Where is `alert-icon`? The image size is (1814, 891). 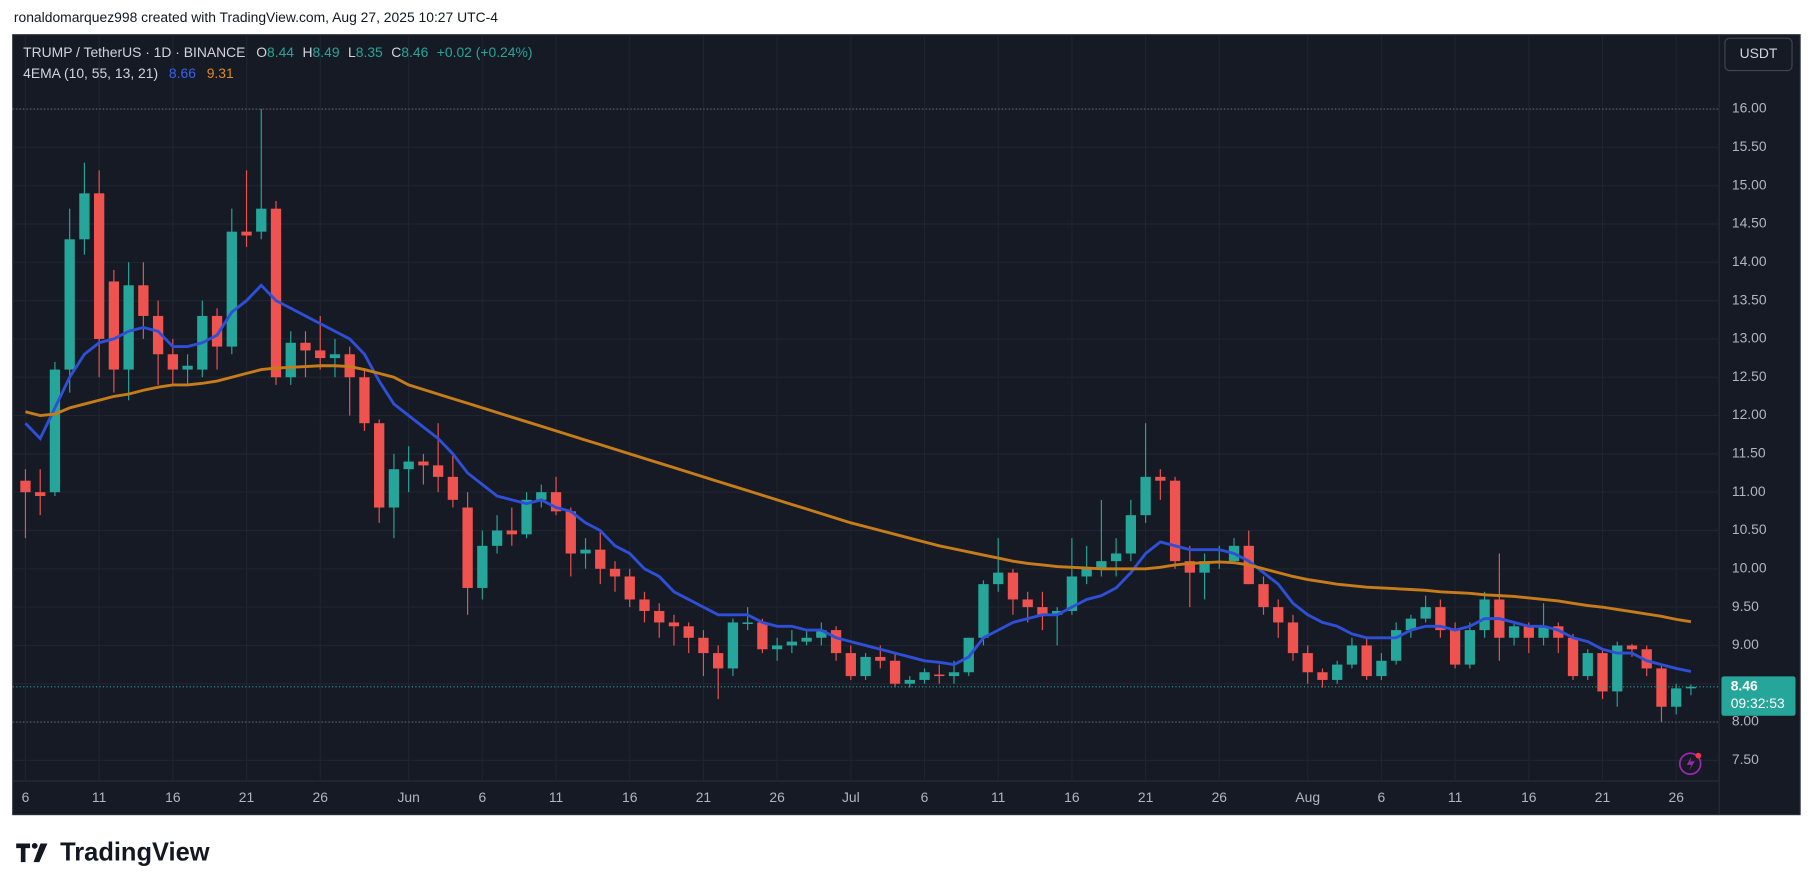 alert-icon is located at coordinates (1690, 763).